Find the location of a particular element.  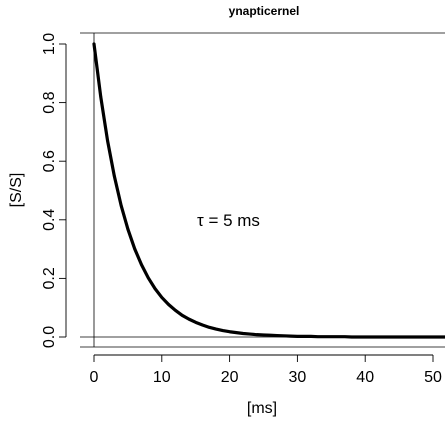

y-tick-label: 0.4 is located at coordinates (49, 220).